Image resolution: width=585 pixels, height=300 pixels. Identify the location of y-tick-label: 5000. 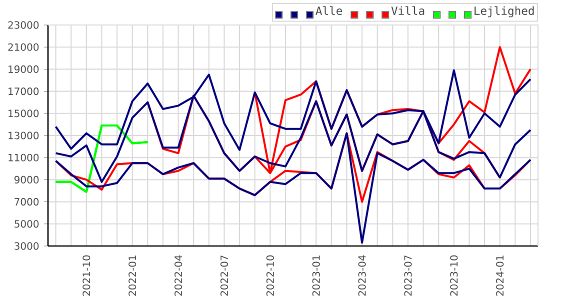
(26, 224).